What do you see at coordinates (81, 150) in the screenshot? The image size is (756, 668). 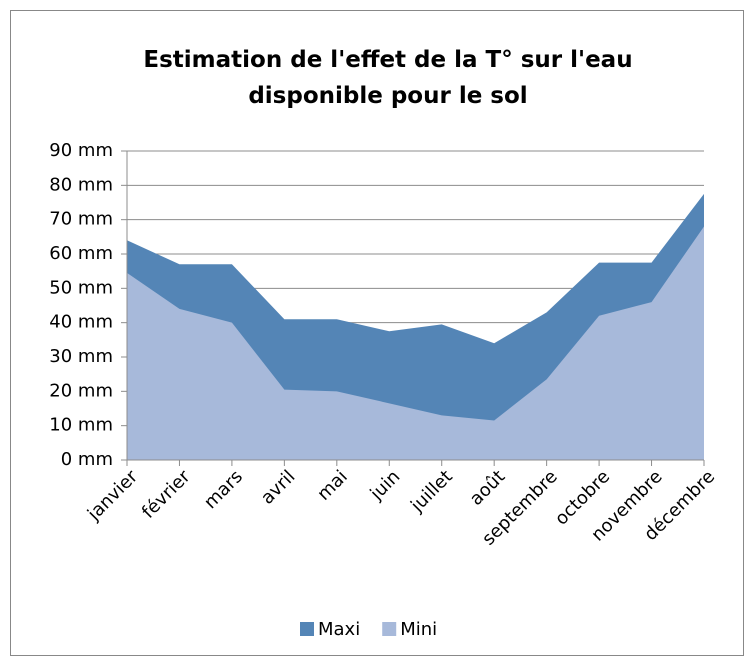 I see `y-tick-label: 90 mm` at bounding box center [81, 150].